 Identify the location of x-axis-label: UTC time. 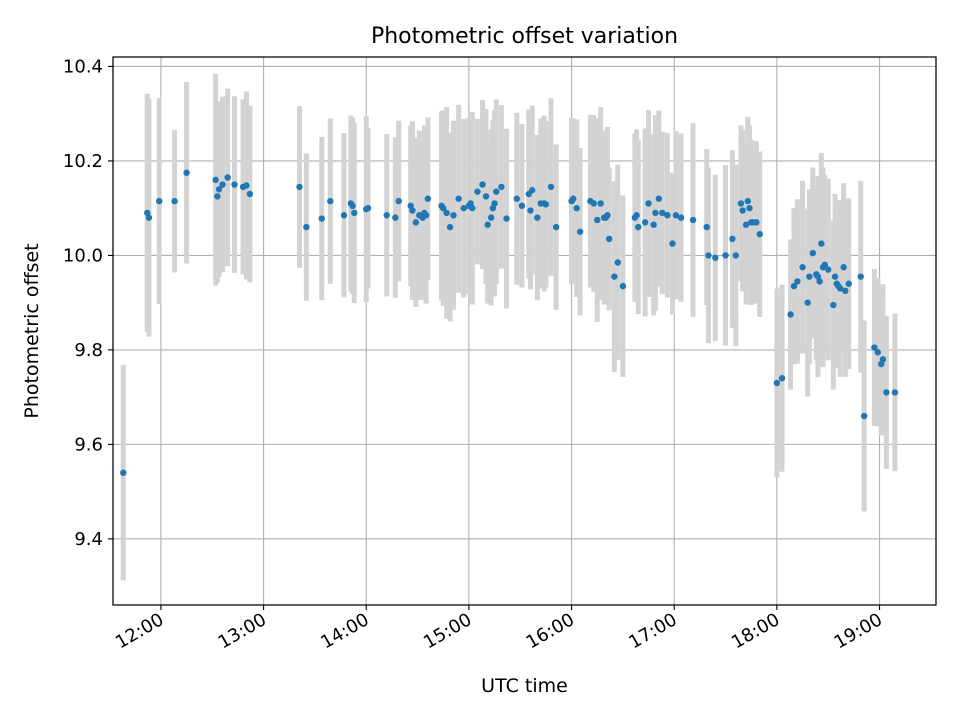
(524, 686).